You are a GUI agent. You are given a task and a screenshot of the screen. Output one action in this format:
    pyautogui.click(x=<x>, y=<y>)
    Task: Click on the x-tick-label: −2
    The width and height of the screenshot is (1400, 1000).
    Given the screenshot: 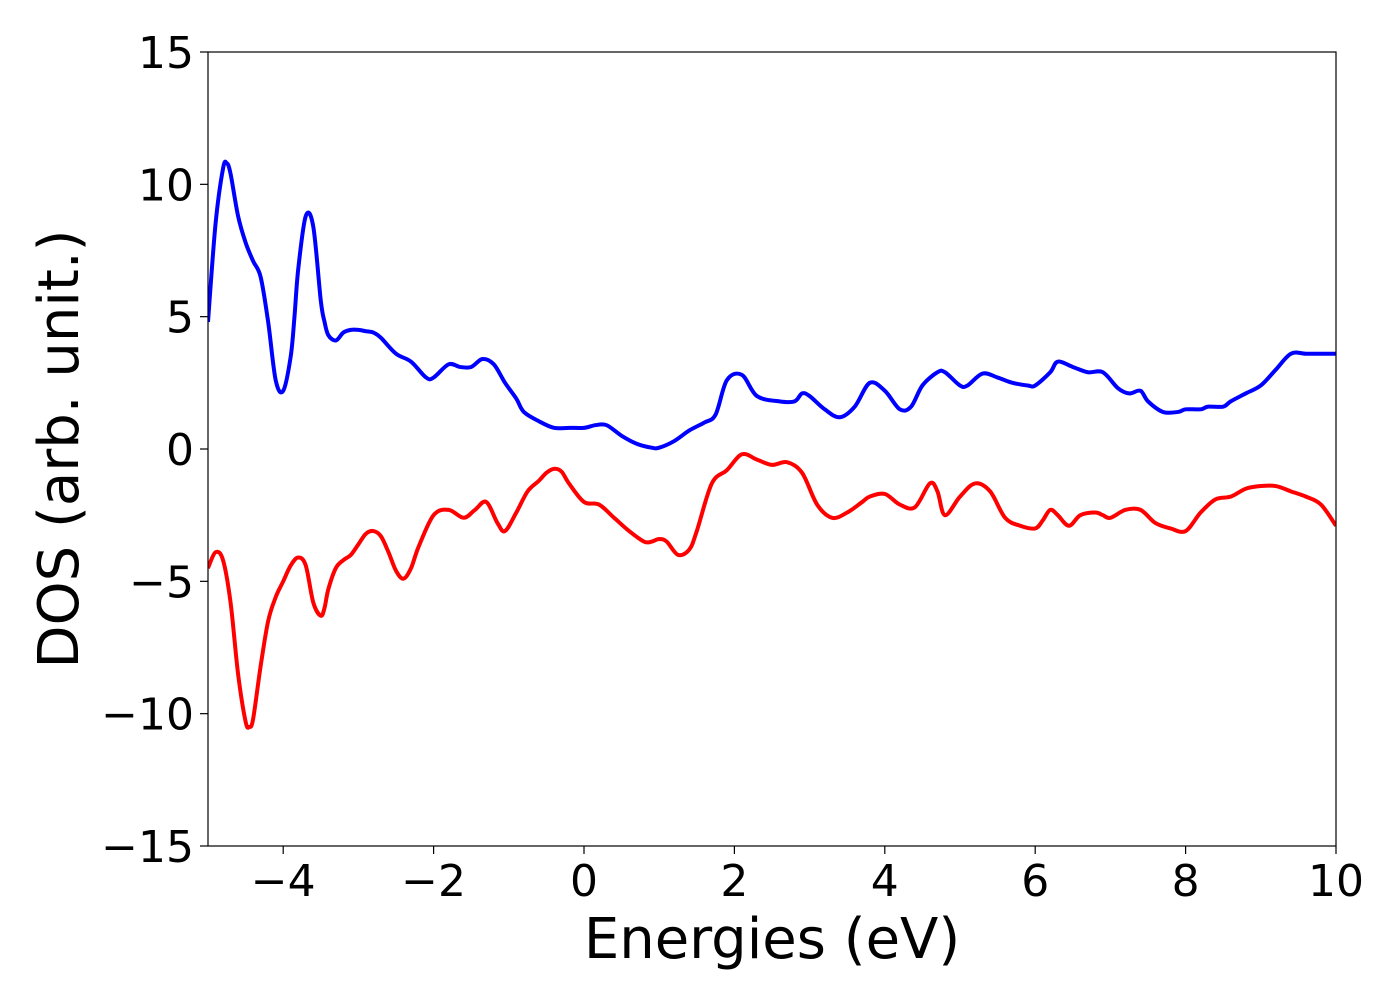 What is the action you would take?
    pyautogui.click(x=433, y=881)
    